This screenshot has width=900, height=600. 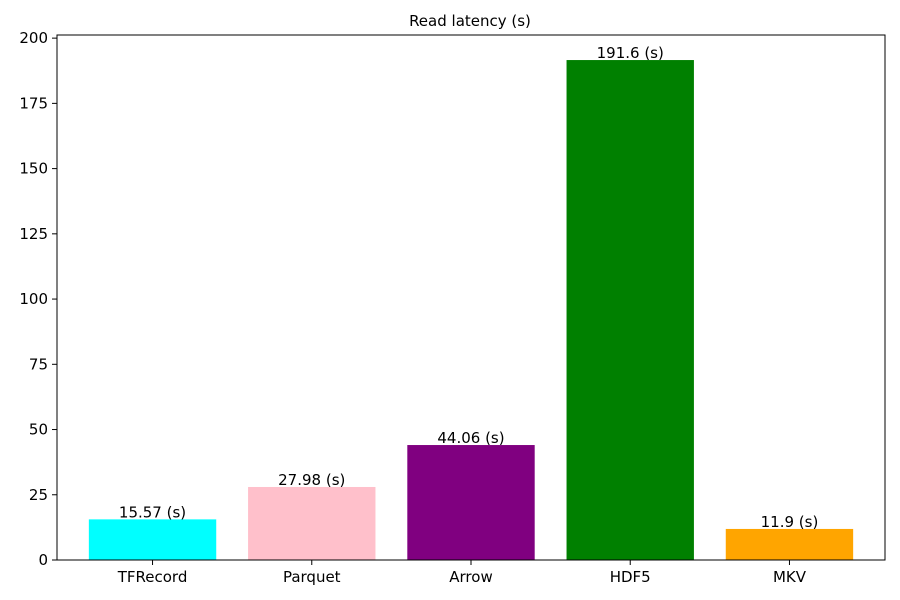 I want to click on data-label-arrow: 44.06 (s), so click(x=470, y=438).